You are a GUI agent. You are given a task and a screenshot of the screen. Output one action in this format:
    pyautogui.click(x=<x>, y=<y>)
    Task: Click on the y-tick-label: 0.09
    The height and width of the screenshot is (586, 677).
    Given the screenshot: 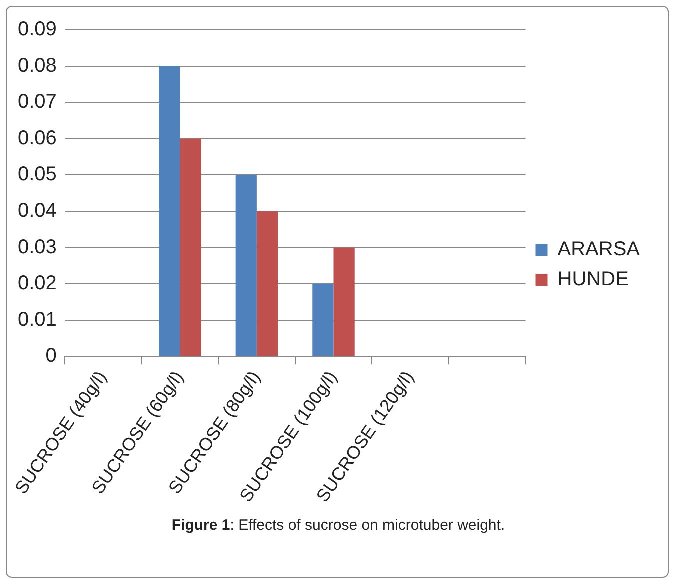 What is the action you would take?
    pyautogui.click(x=37, y=29)
    